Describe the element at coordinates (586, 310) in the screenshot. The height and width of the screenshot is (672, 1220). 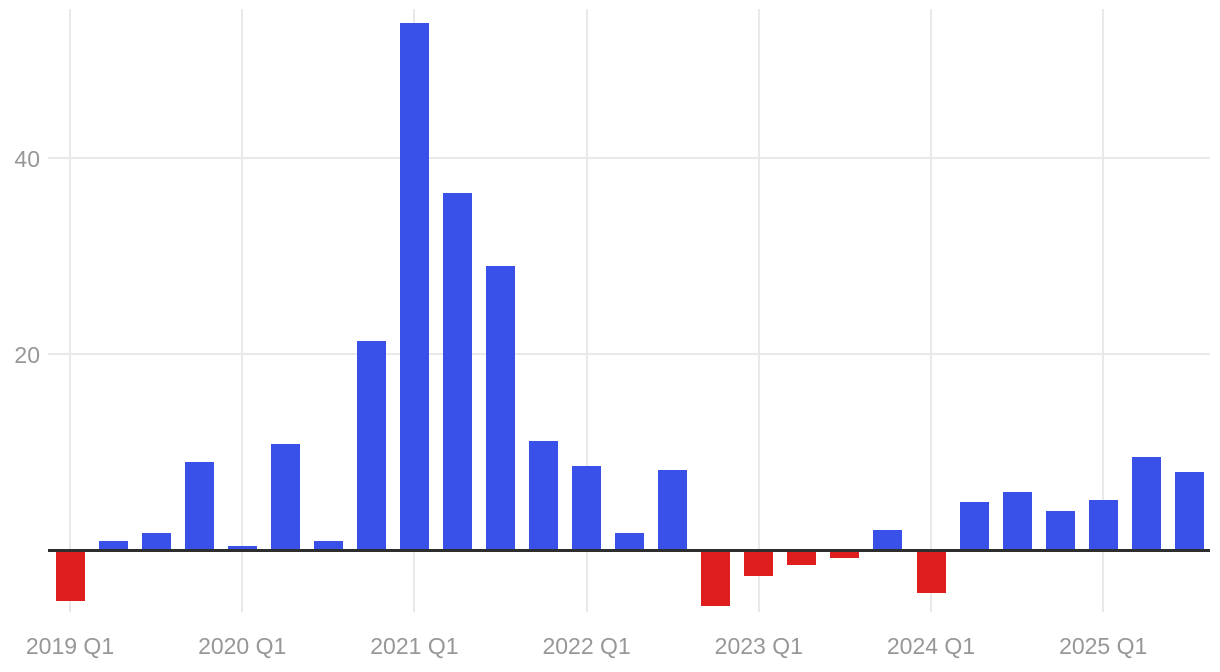
I see `vgridline-2022` at that location.